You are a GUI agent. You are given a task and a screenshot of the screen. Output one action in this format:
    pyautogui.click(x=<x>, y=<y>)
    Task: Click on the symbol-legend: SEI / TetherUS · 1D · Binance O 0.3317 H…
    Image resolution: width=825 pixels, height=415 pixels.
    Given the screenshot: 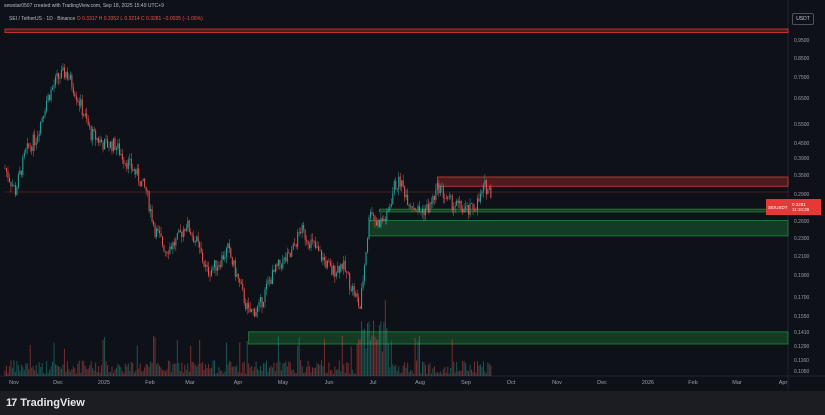 What is the action you would take?
    pyautogui.click(x=106, y=19)
    